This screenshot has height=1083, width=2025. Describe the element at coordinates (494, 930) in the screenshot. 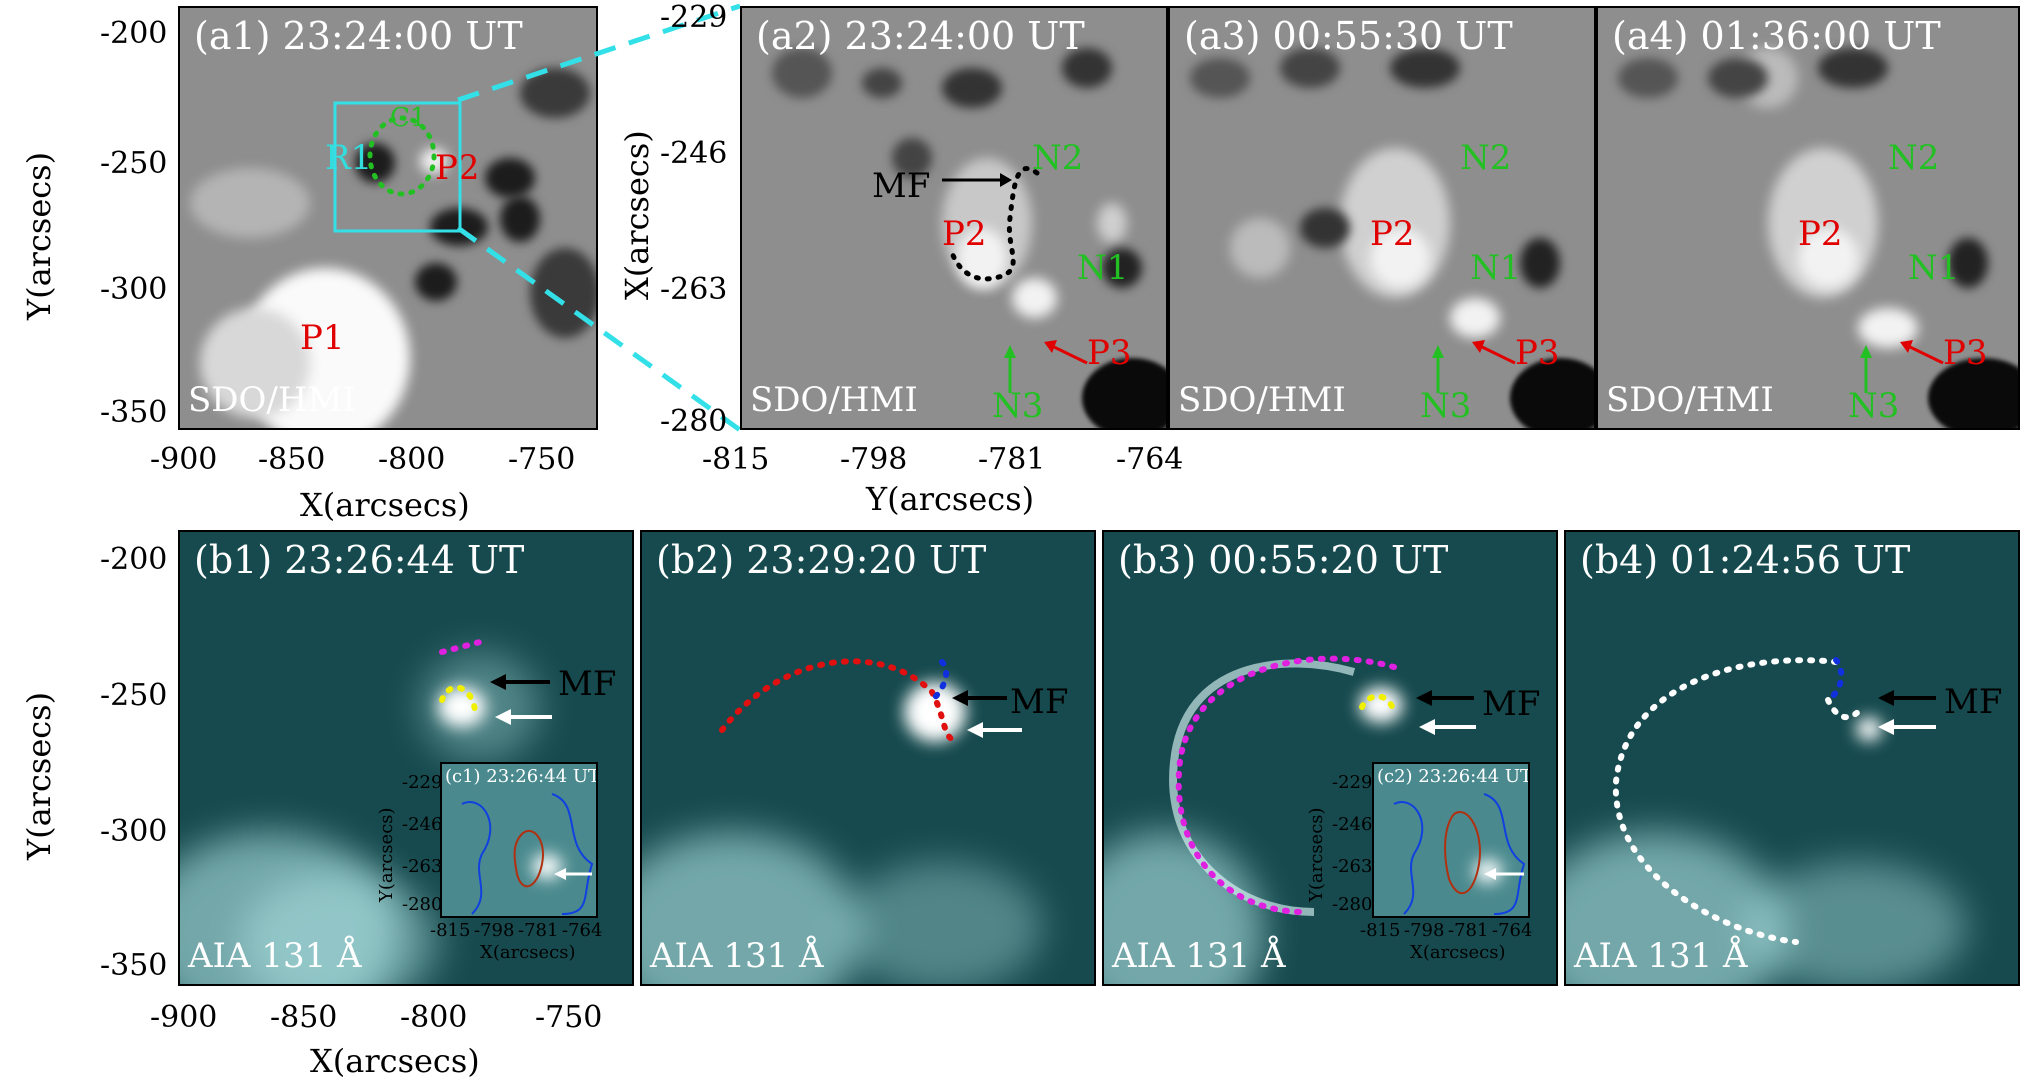

I see `inset-c1-xtick-798: -798` at that location.